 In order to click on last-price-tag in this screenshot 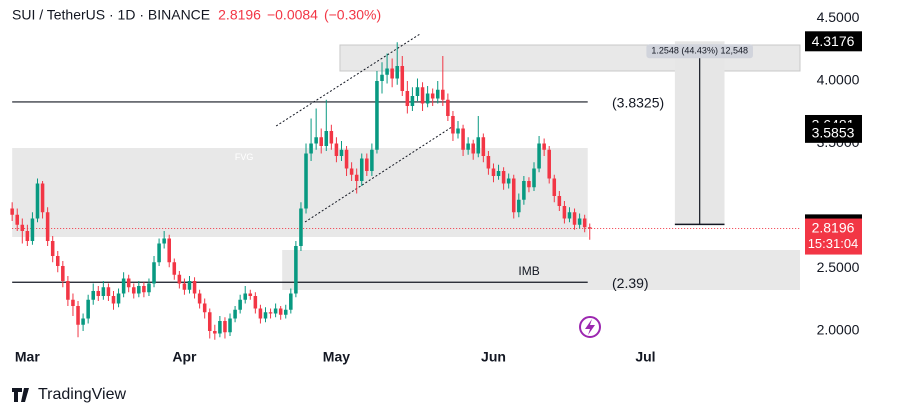, I will do `click(833, 236)`.